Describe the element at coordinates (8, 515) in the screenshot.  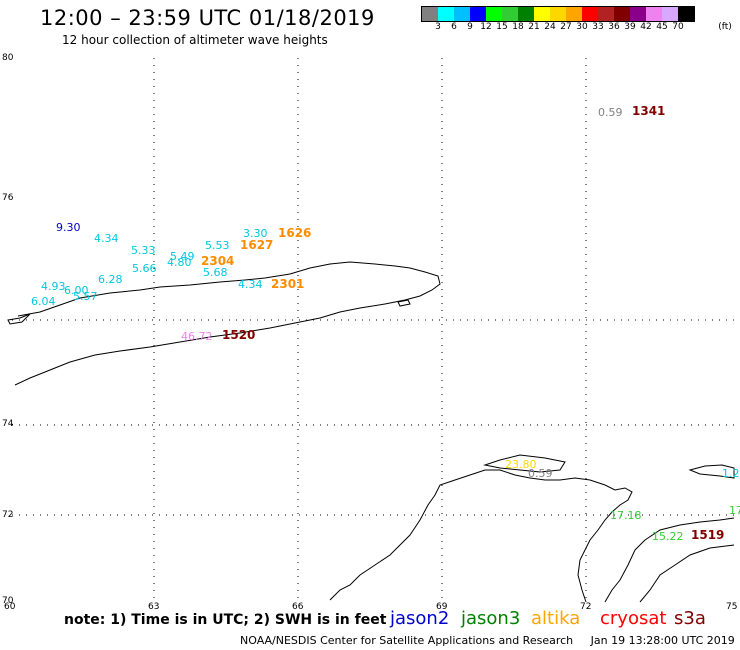
I see `lat-label-72: 72` at that location.